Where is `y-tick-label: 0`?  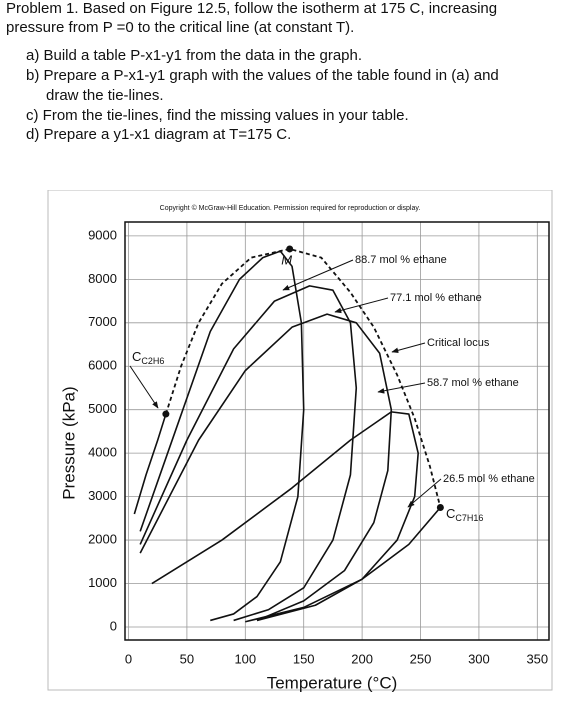
y-tick-label: 0 is located at coordinates (113, 625).